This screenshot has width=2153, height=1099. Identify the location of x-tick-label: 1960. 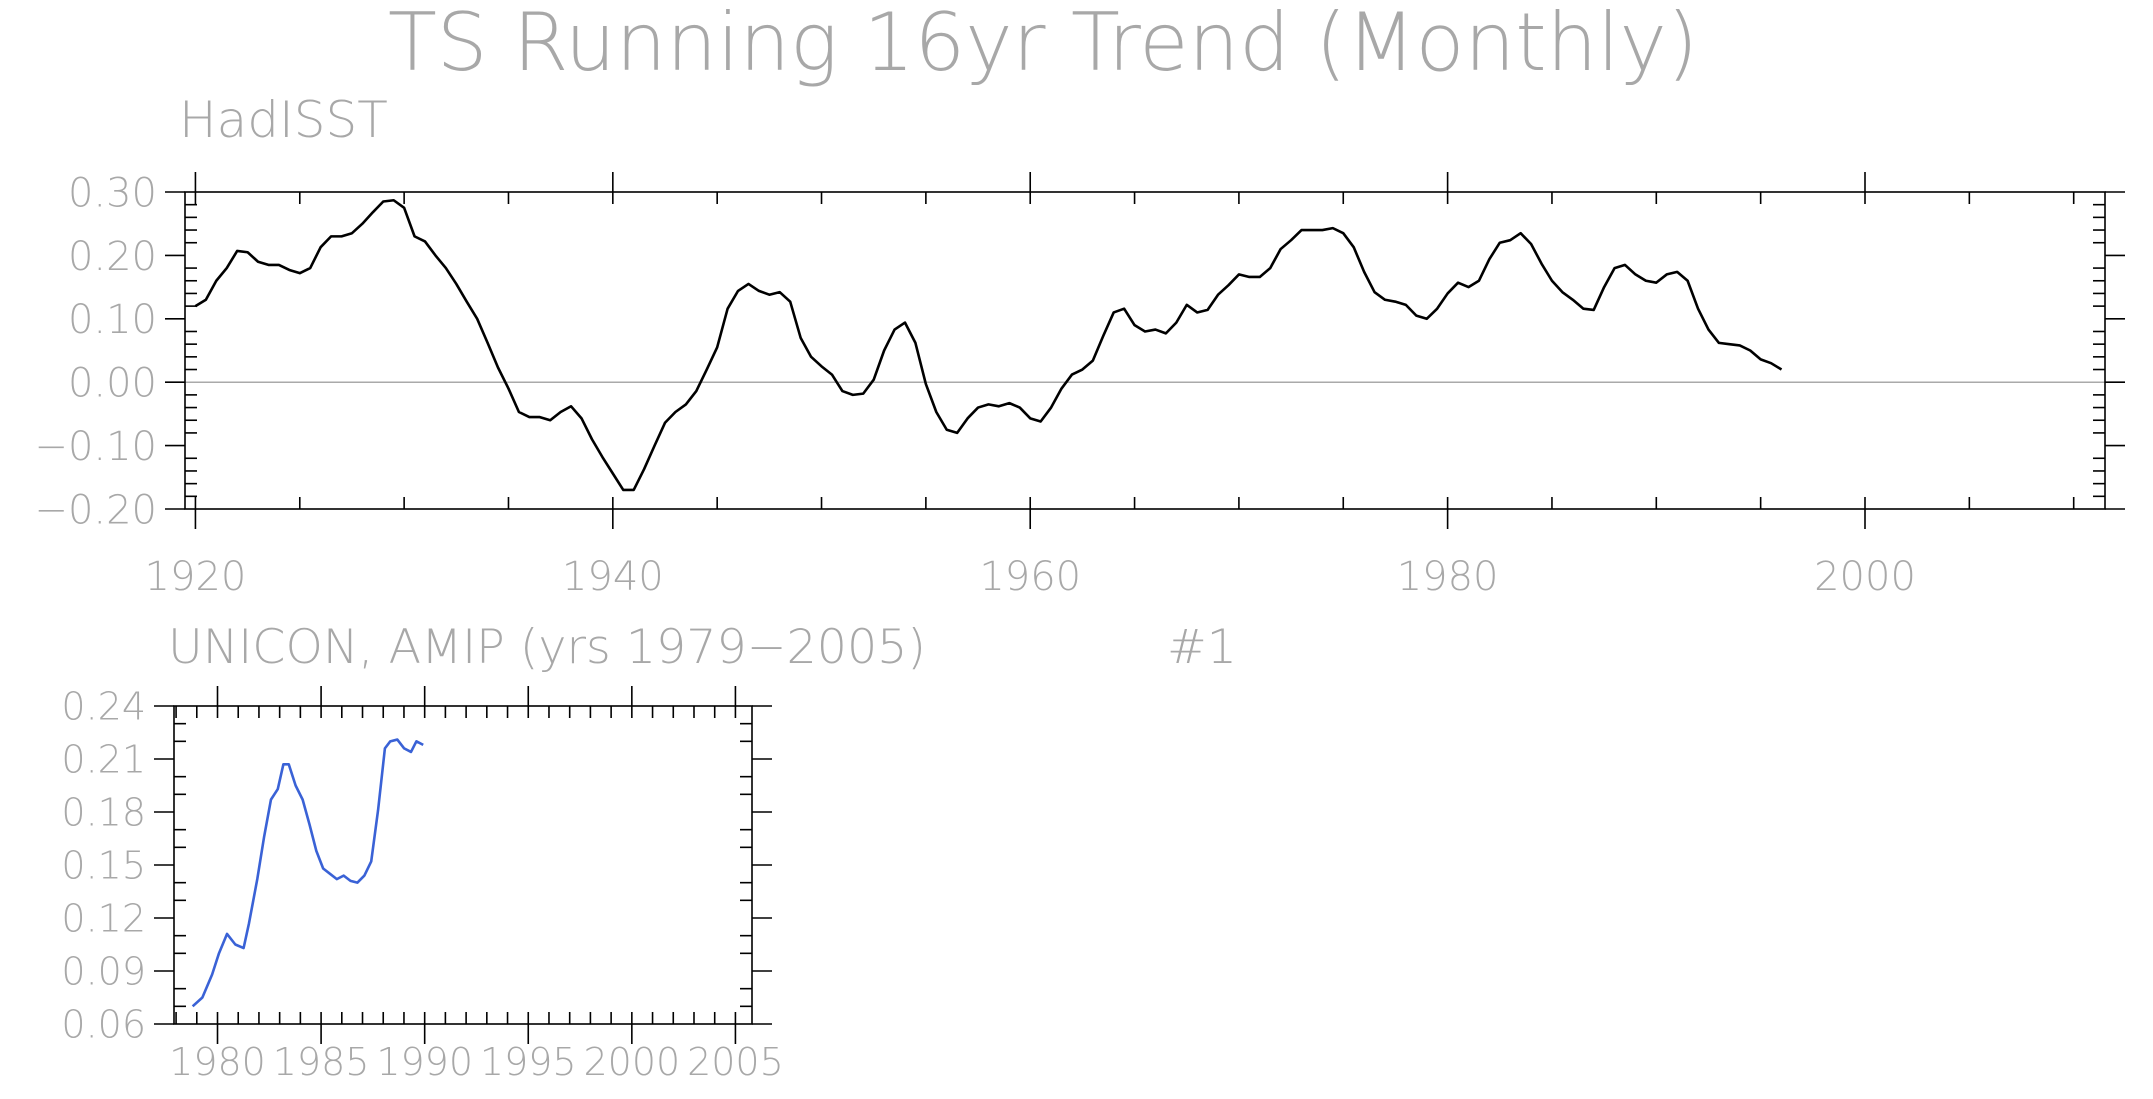
(1030, 577).